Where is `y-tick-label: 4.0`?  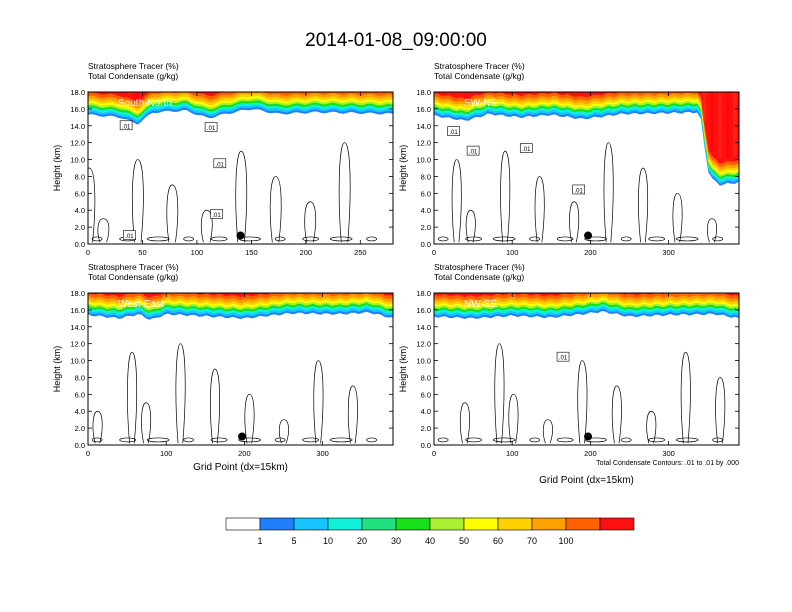 y-tick-label: 4.0 is located at coordinates (426, 411).